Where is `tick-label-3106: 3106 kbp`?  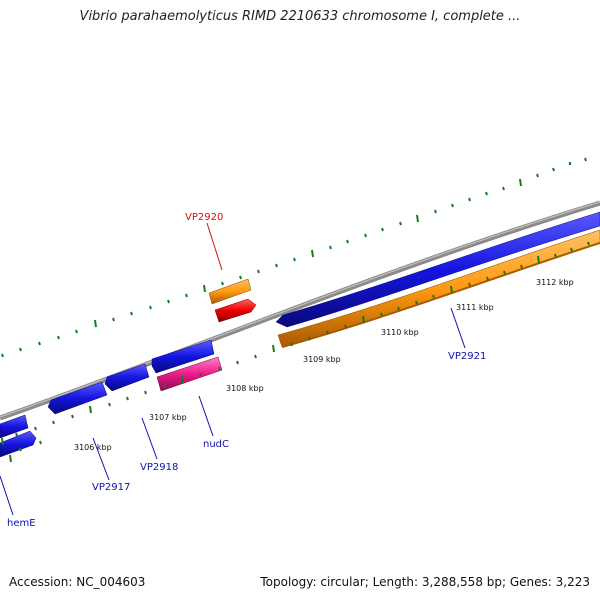
tick-label-3106: 3106 kbp is located at coordinates (93, 447).